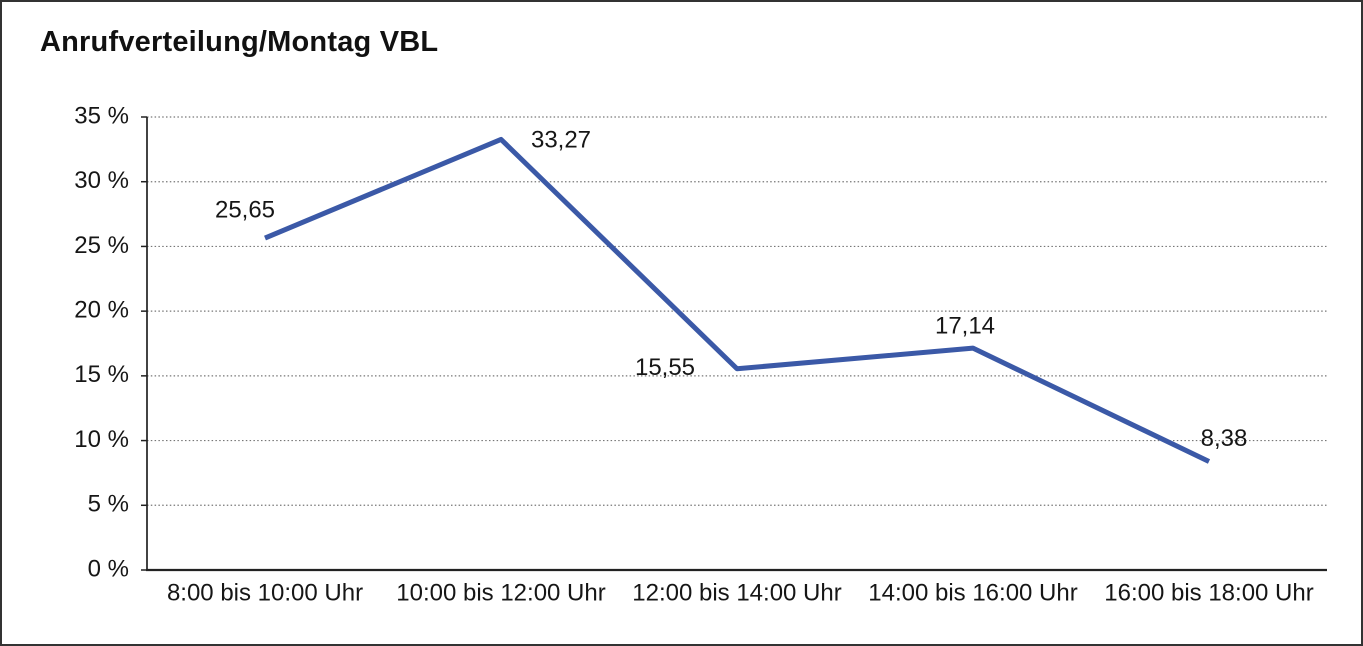 The width and height of the screenshot is (1363, 646). I want to click on x-axis-label: 8:00 bis 10:00 Uhr, so click(265, 592).